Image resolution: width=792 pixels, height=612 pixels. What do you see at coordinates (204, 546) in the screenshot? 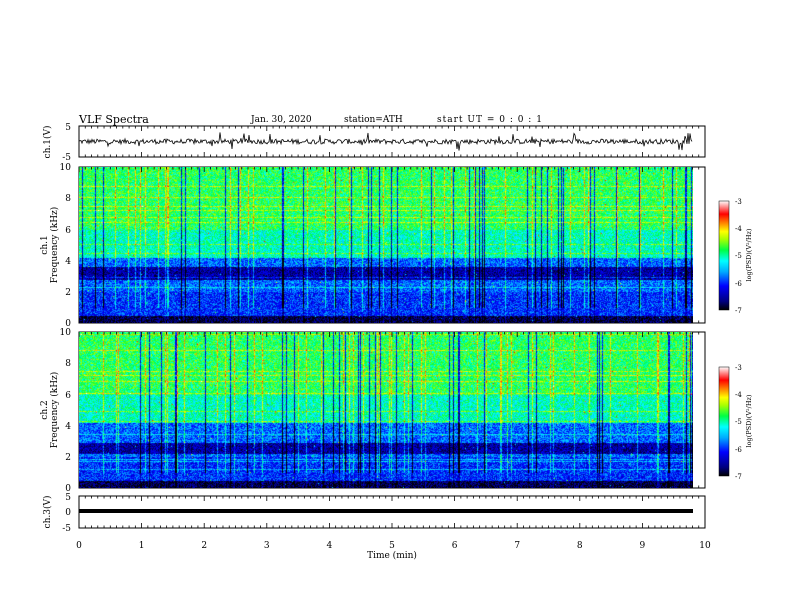
I see `x-tick-label: 2` at bounding box center [204, 546].